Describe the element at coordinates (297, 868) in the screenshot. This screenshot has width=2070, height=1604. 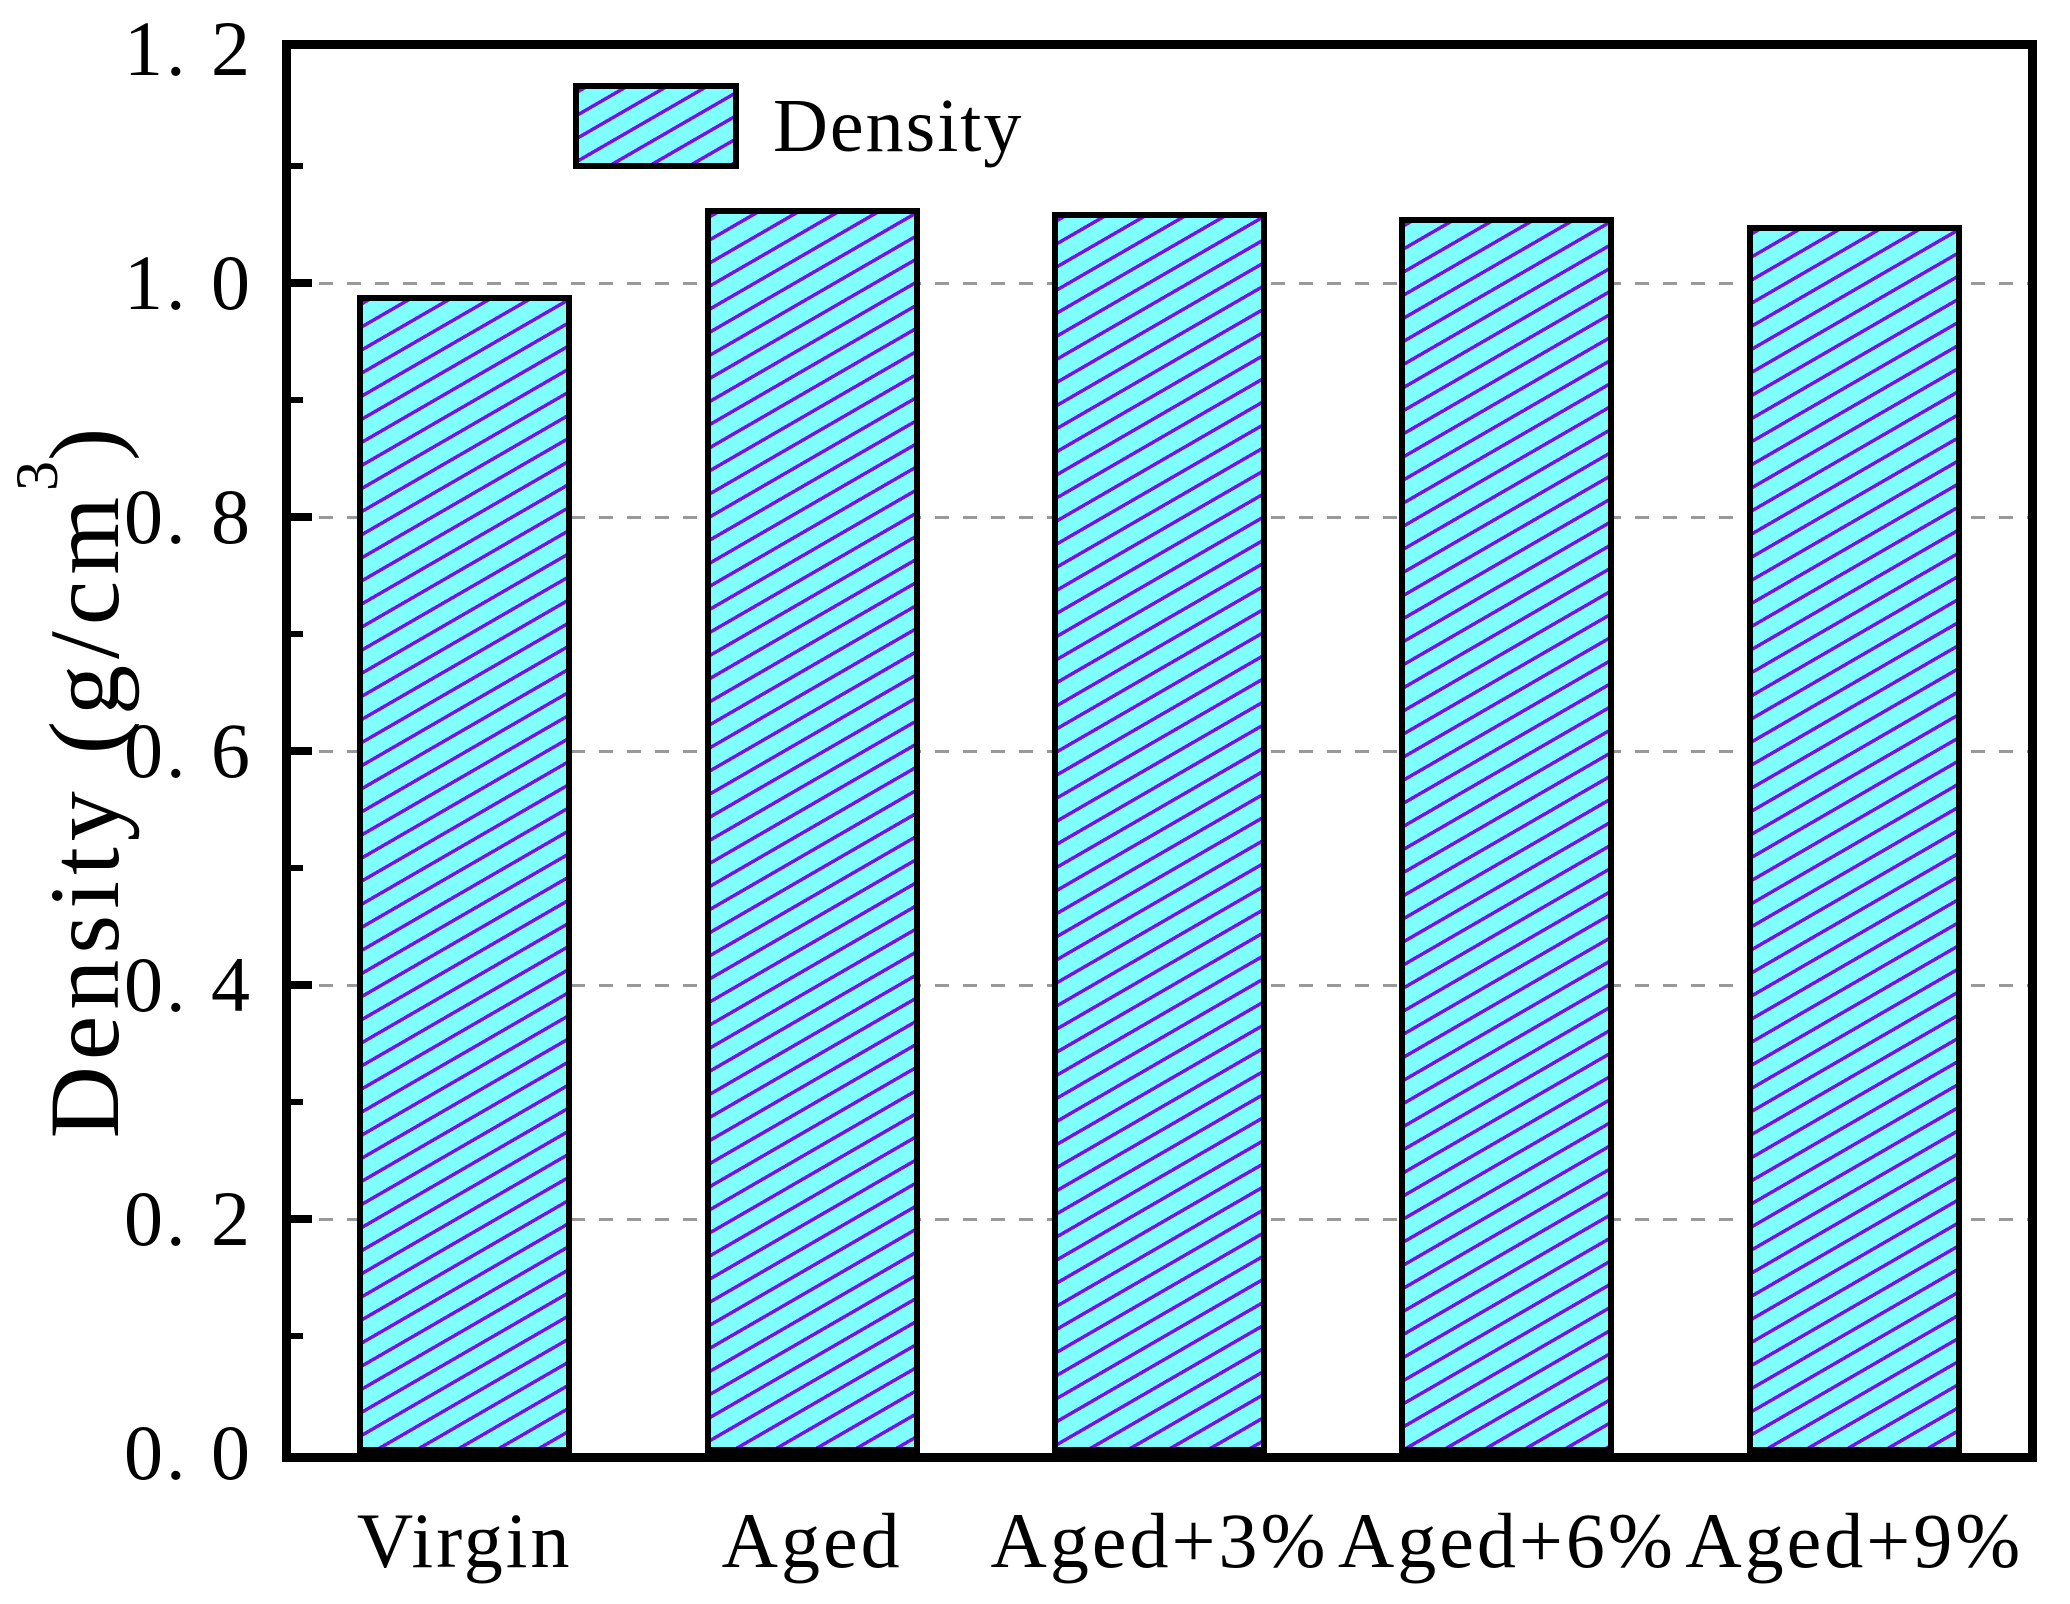
I see `y-minor-tick-0.5` at that location.